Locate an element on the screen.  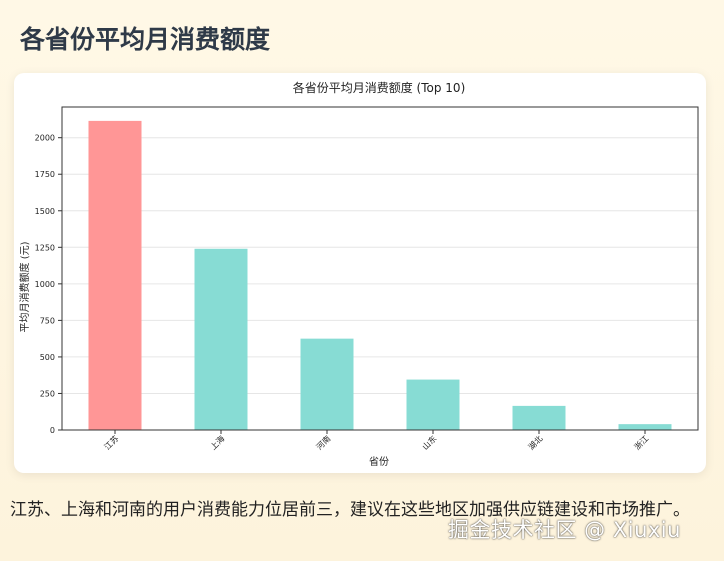
y-axis-label: 平均月消费额度 (元) is located at coordinates (24, 286).